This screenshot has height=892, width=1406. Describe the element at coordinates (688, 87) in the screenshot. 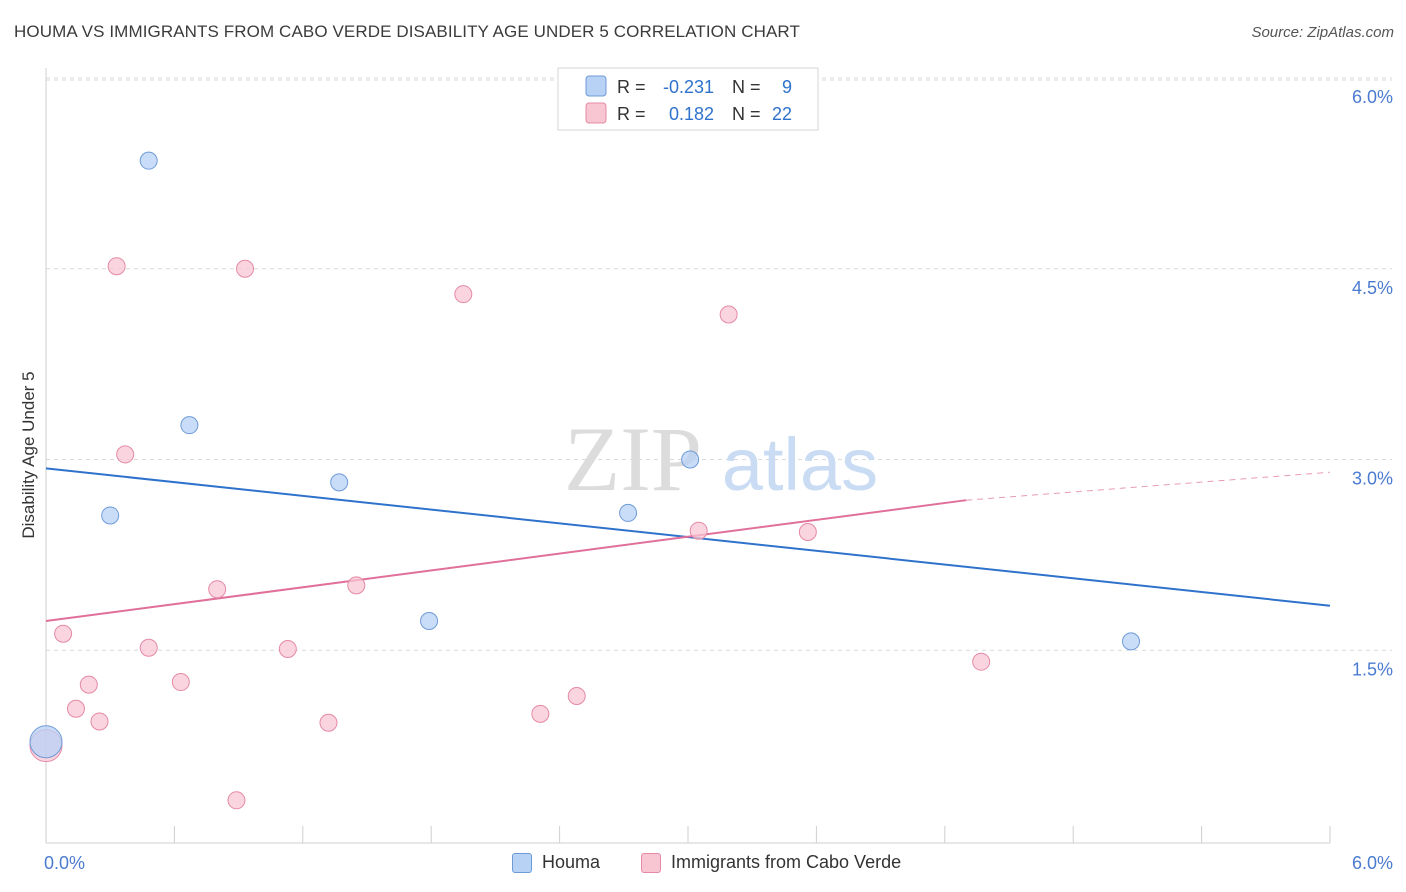

I see `legend-r-value: -0.231` at that location.